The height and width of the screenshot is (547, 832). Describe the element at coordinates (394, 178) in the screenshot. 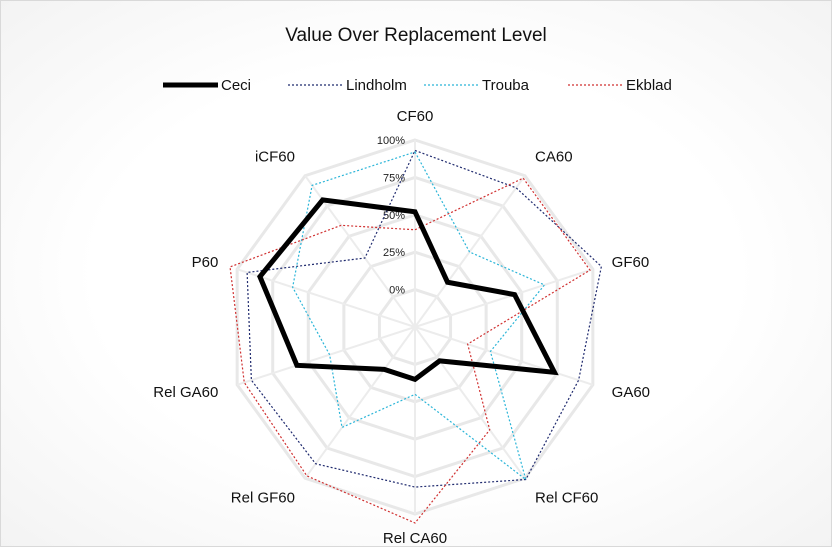

I see `tick-label: 75%` at that location.